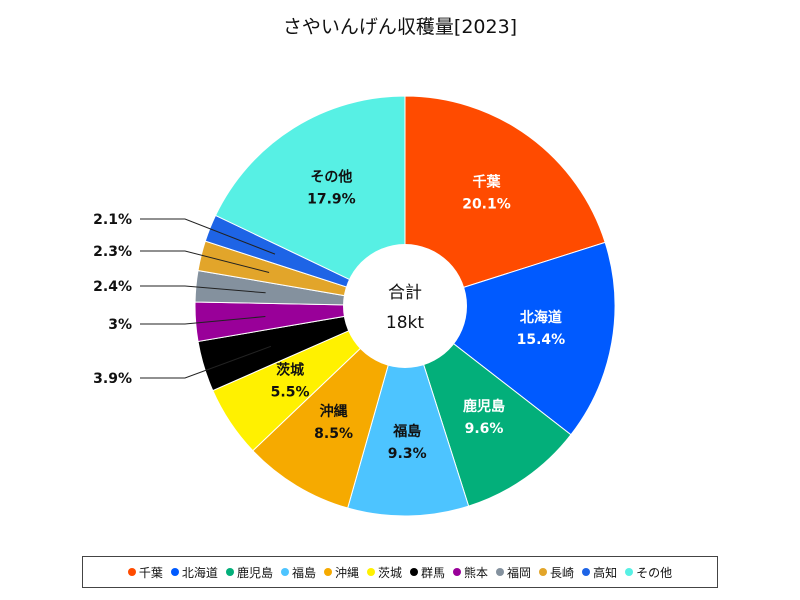 The image size is (800, 600). I want to click on slice-name-label: 鹿児島, so click(483, 406).